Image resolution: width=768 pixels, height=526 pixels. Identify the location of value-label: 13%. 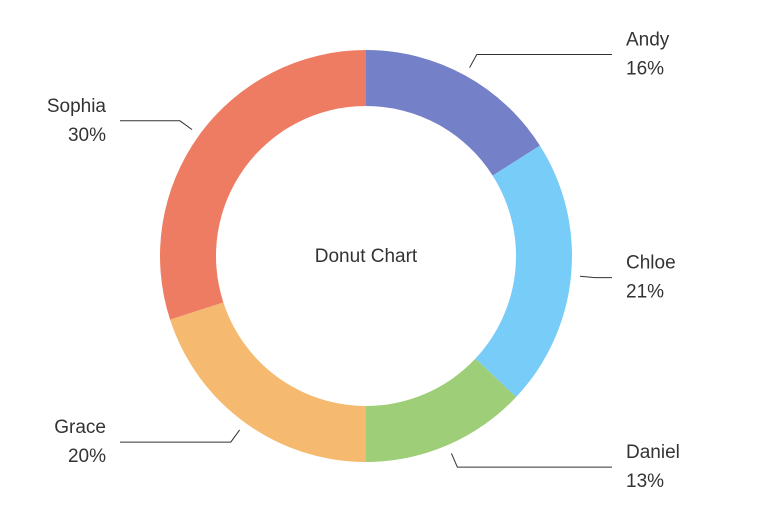
(645, 481).